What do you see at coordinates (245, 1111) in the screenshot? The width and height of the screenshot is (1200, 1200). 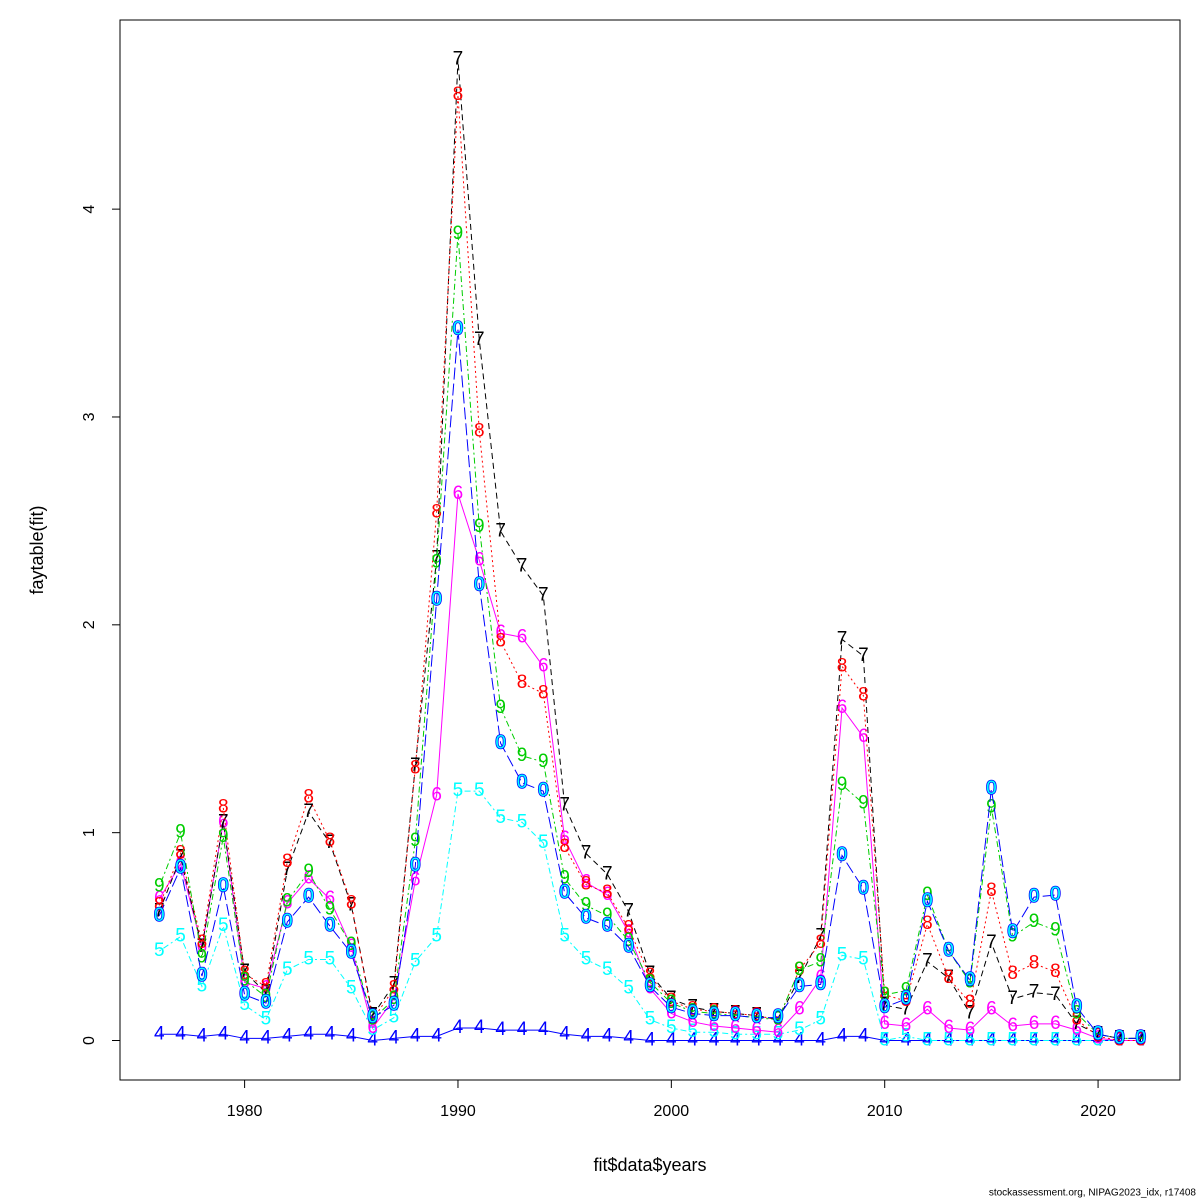 I see `x-tick-label: 1980` at bounding box center [245, 1111].